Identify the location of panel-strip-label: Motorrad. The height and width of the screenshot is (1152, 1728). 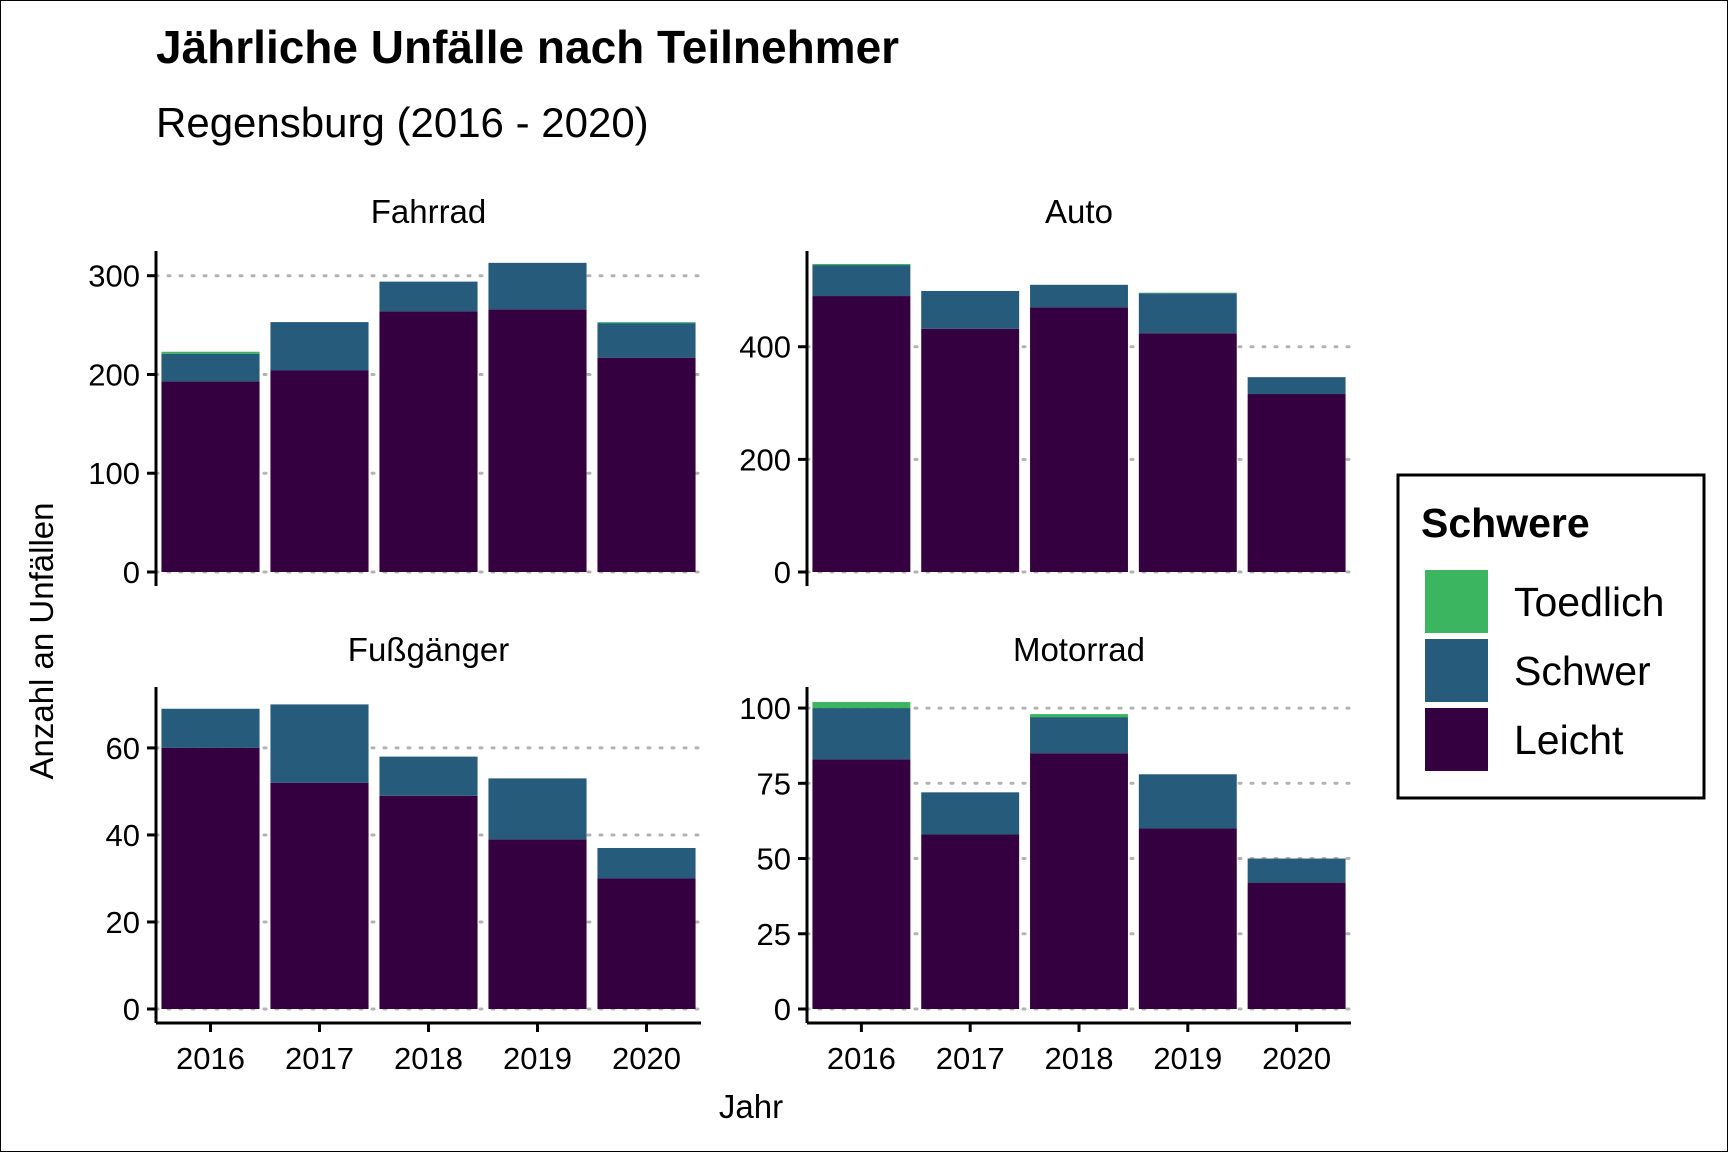
(1079, 649).